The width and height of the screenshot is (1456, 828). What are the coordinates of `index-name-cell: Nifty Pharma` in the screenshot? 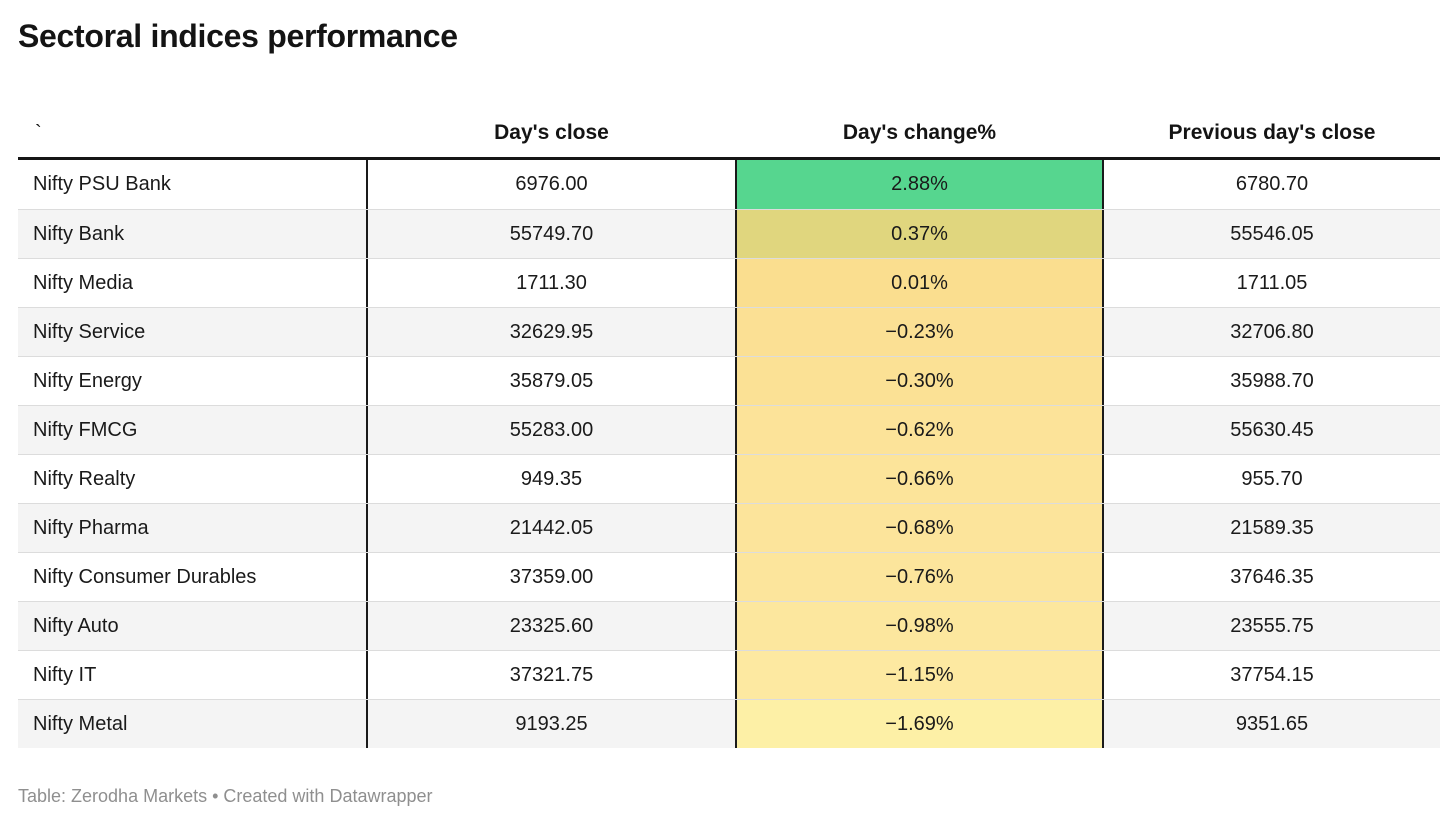 It's located at (193, 528).